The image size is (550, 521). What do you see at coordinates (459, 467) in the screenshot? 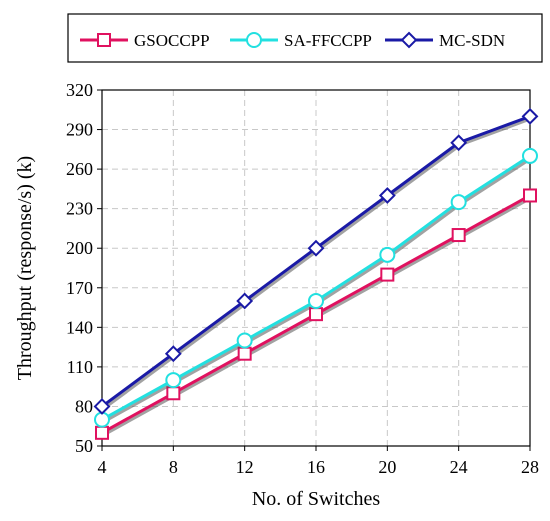
I see `x-tick-label: 24` at bounding box center [459, 467].